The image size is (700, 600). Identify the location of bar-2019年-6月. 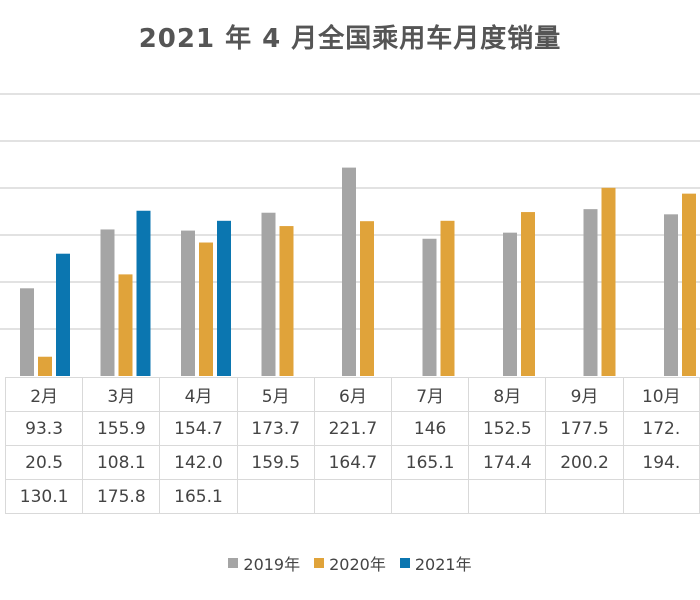
(349, 271).